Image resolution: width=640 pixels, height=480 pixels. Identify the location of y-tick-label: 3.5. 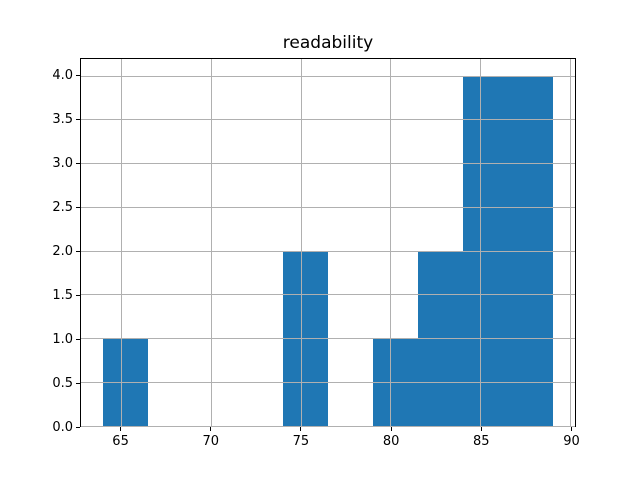
(62, 119).